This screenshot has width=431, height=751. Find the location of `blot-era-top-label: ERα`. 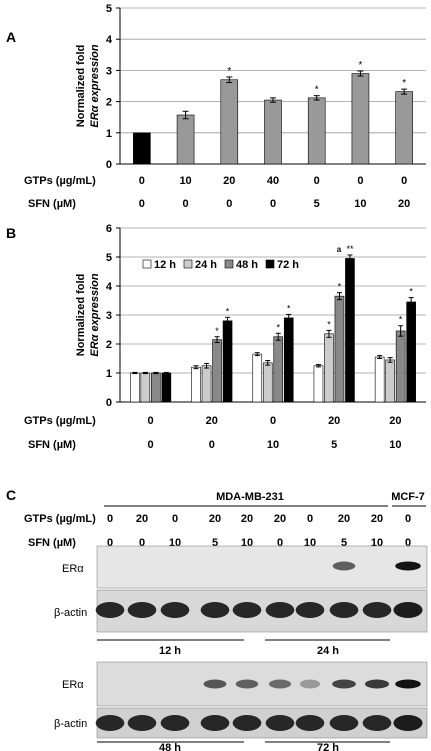

blot-era-top-label: ERα is located at coordinates (73, 569).